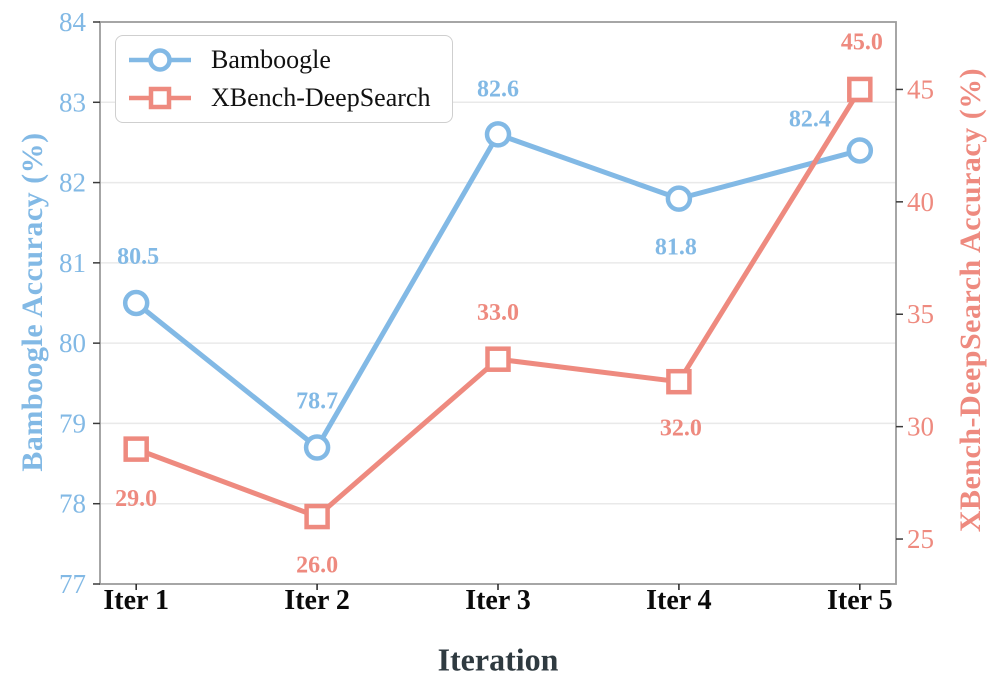  Describe the element at coordinates (160, 98) in the screenshot. I see `line-square-marker-icon` at that location.